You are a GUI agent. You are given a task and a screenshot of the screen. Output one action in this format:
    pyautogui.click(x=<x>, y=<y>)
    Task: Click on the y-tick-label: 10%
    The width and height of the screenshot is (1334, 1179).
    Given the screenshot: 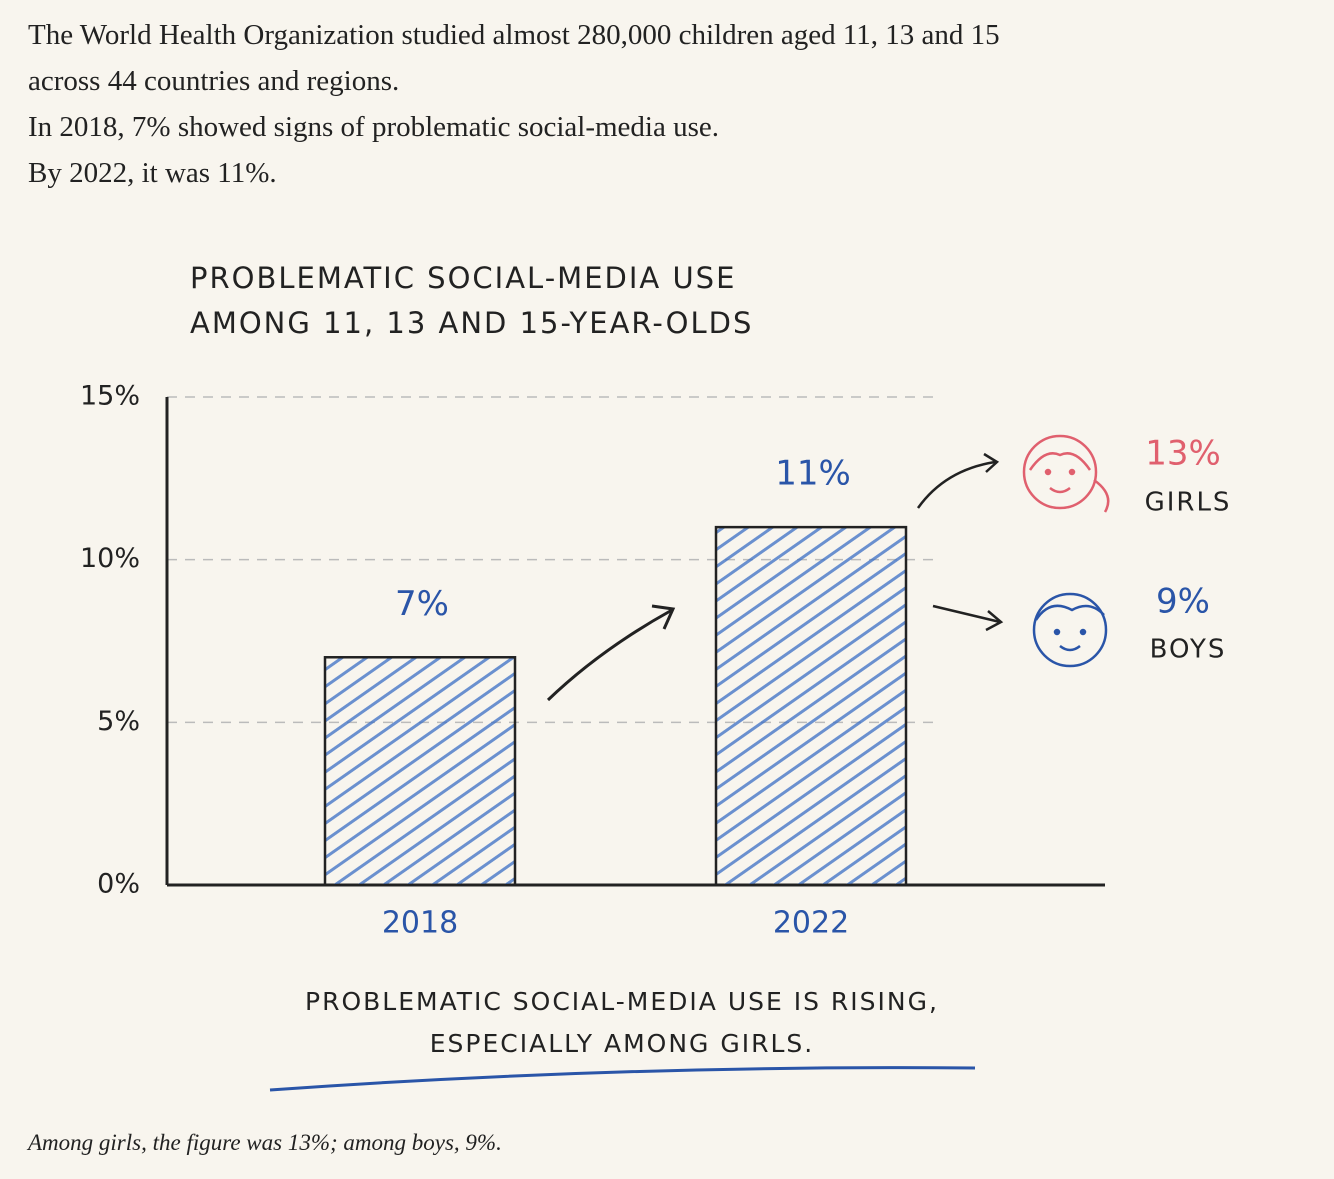 What is the action you would take?
    pyautogui.click(x=110, y=558)
    